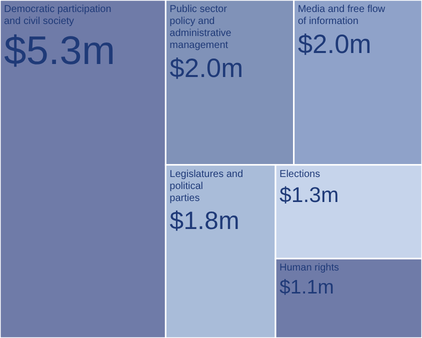  Describe the element at coordinates (307, 287) in the screenshot. I see `data-label: $1.1m` at that location.